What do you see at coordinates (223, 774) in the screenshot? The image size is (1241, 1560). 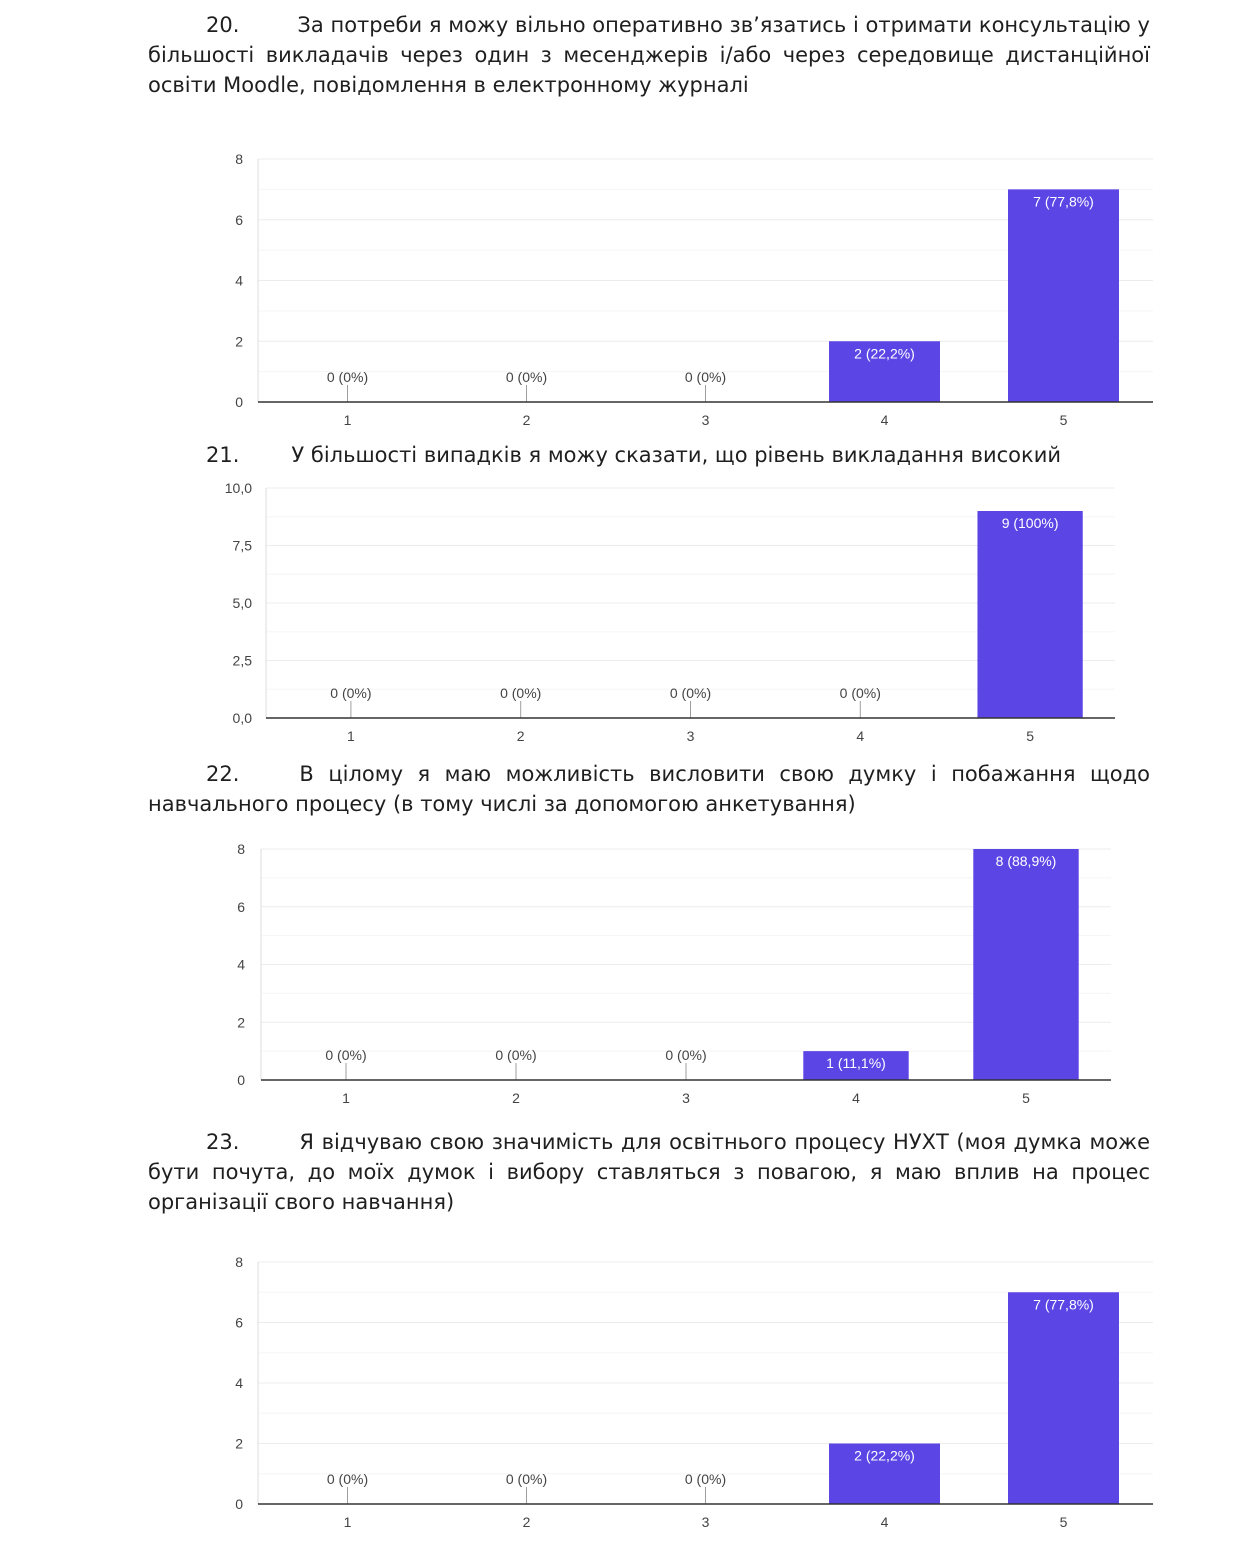 I see `question-number: 22.` at bounding box center [223, 774].